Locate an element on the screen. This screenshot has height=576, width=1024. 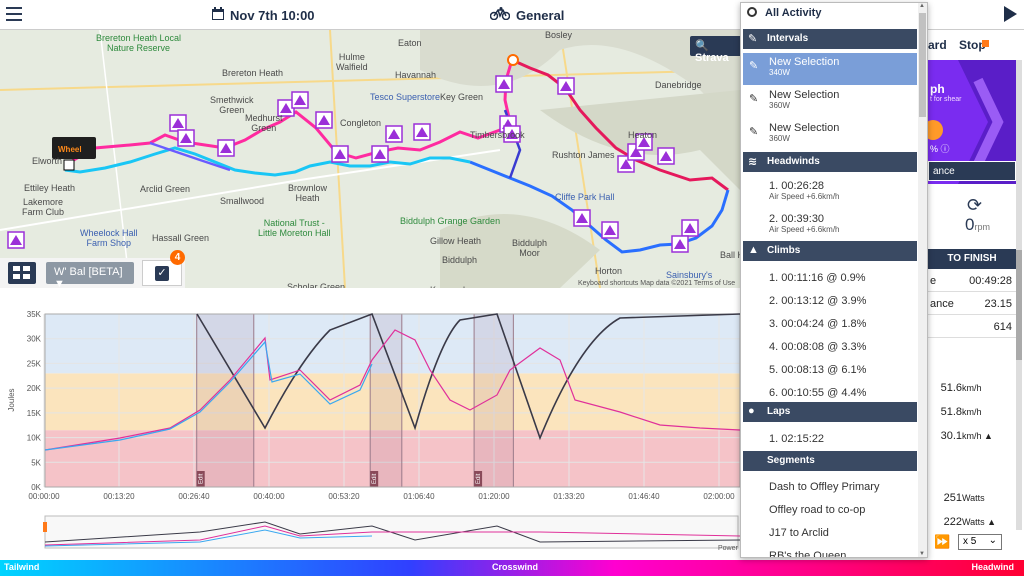
balance-bar: ance is located at coordinates (972, 171).